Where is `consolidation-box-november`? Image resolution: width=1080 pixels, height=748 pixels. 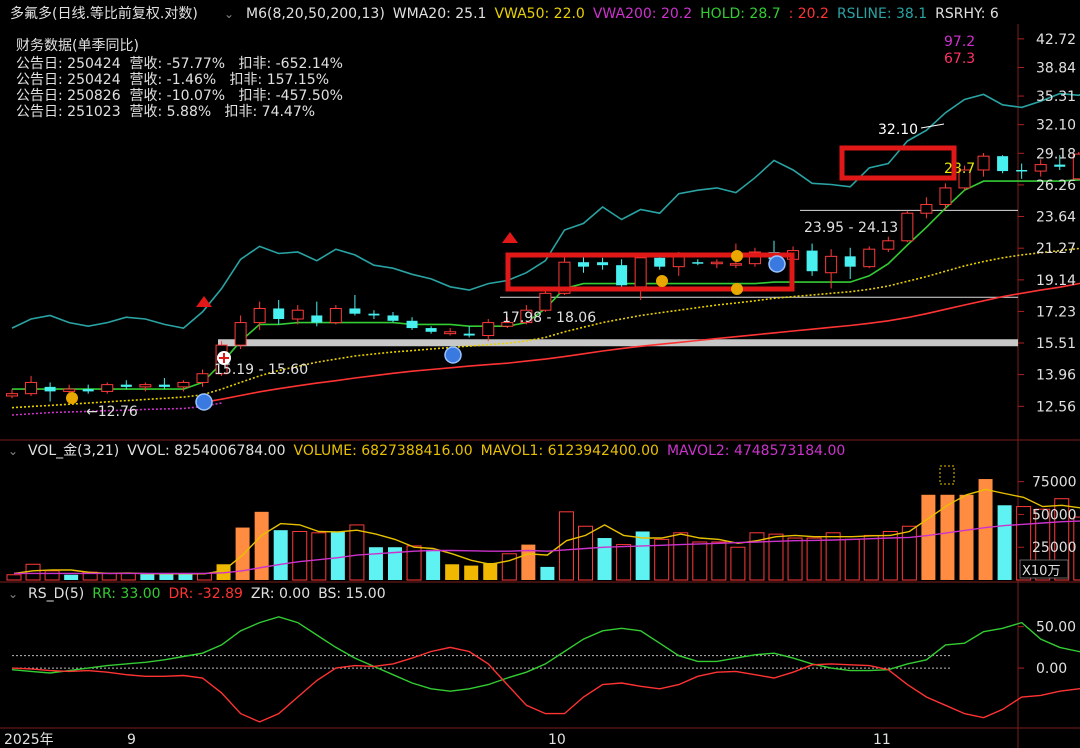 consolidation-box-november is located at coordinates (898, 163).